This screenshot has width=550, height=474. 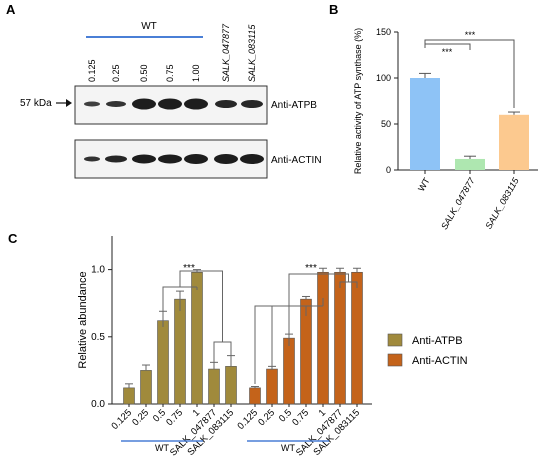 I want to click on x-tick-label-b: SALK_047877, so click(x=458, y=203).